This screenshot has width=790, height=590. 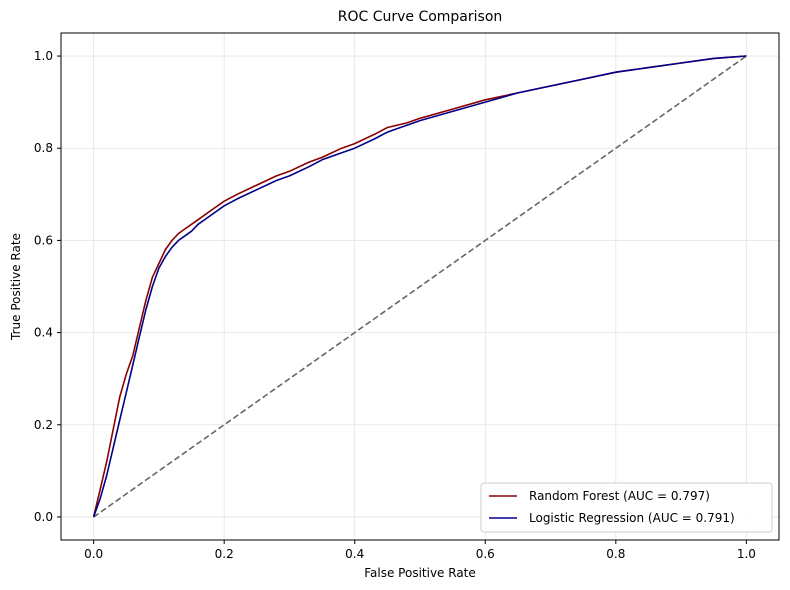 I want to click on legend-box, so click(x=626, y=507).